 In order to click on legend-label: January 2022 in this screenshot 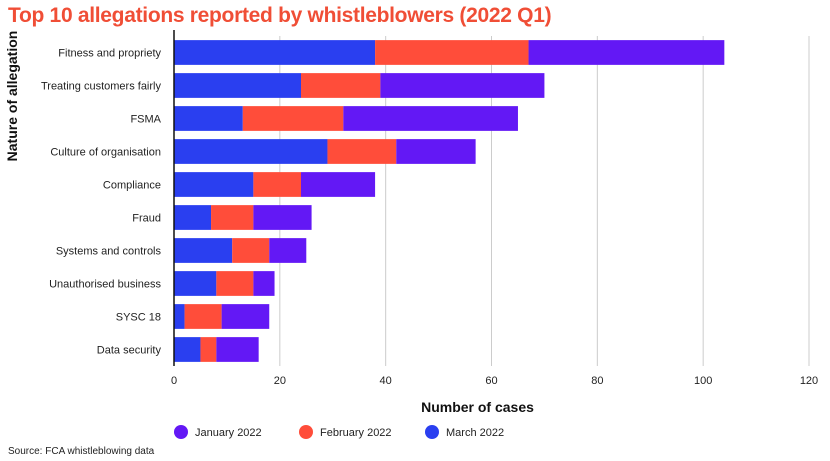, I will do `click(228, 433)`.